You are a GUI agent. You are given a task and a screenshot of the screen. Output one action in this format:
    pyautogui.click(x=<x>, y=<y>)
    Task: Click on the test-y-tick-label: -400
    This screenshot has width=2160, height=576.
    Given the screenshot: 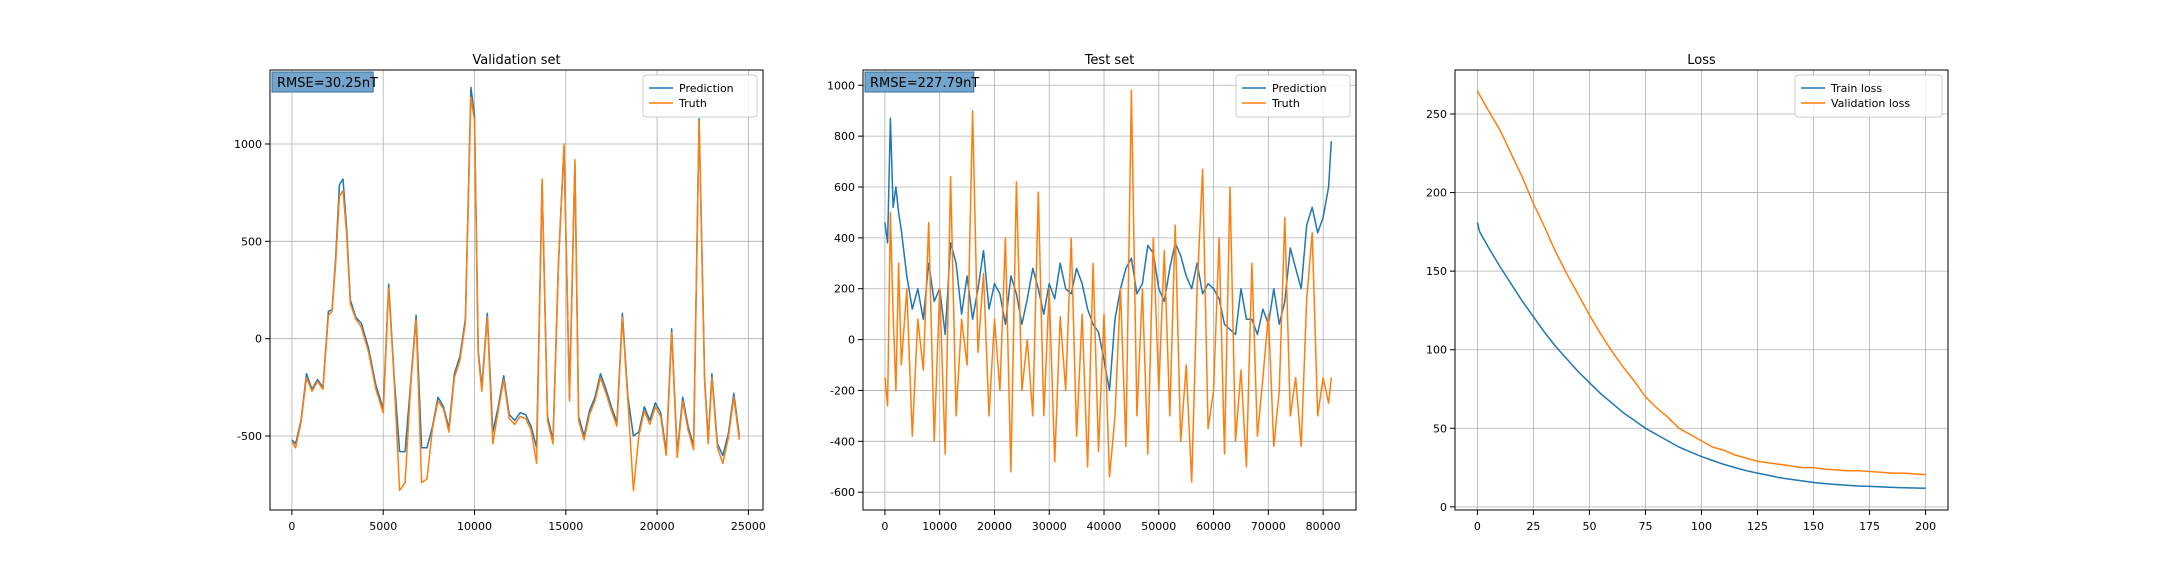 What is the action you would take?
    pyautogui.click(x=842, y=441)
    